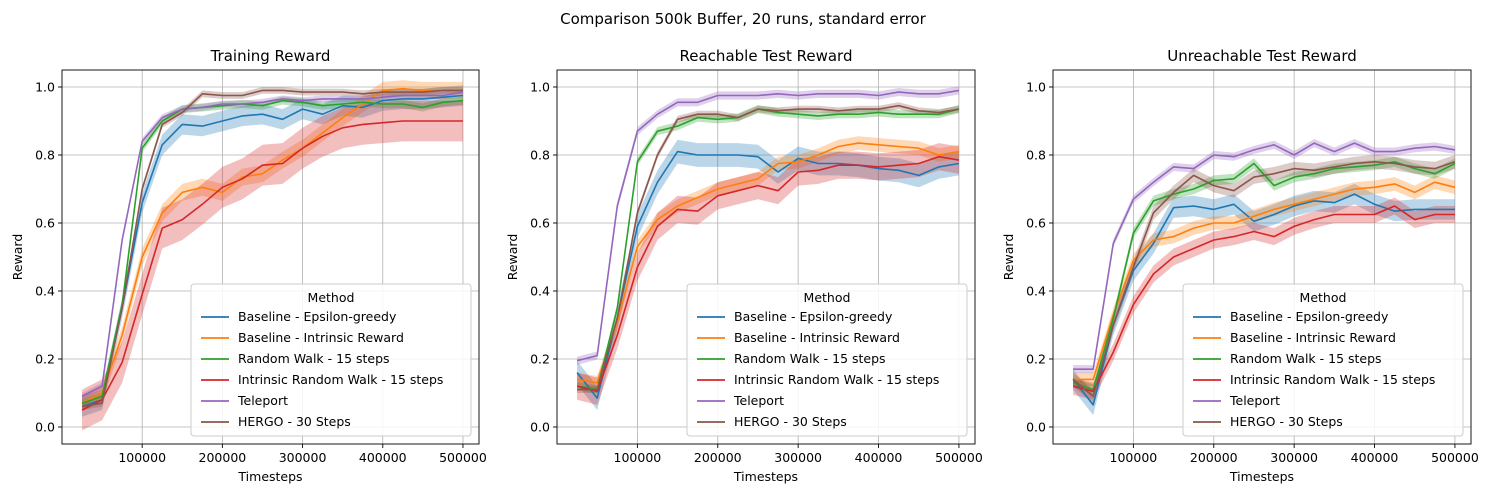 This screenshot has height=495, width=1486. What do you see at coordinates (270, 56) in the screenshot?
I see `chart-title: Training Reward` at bounding box center [270, 56].